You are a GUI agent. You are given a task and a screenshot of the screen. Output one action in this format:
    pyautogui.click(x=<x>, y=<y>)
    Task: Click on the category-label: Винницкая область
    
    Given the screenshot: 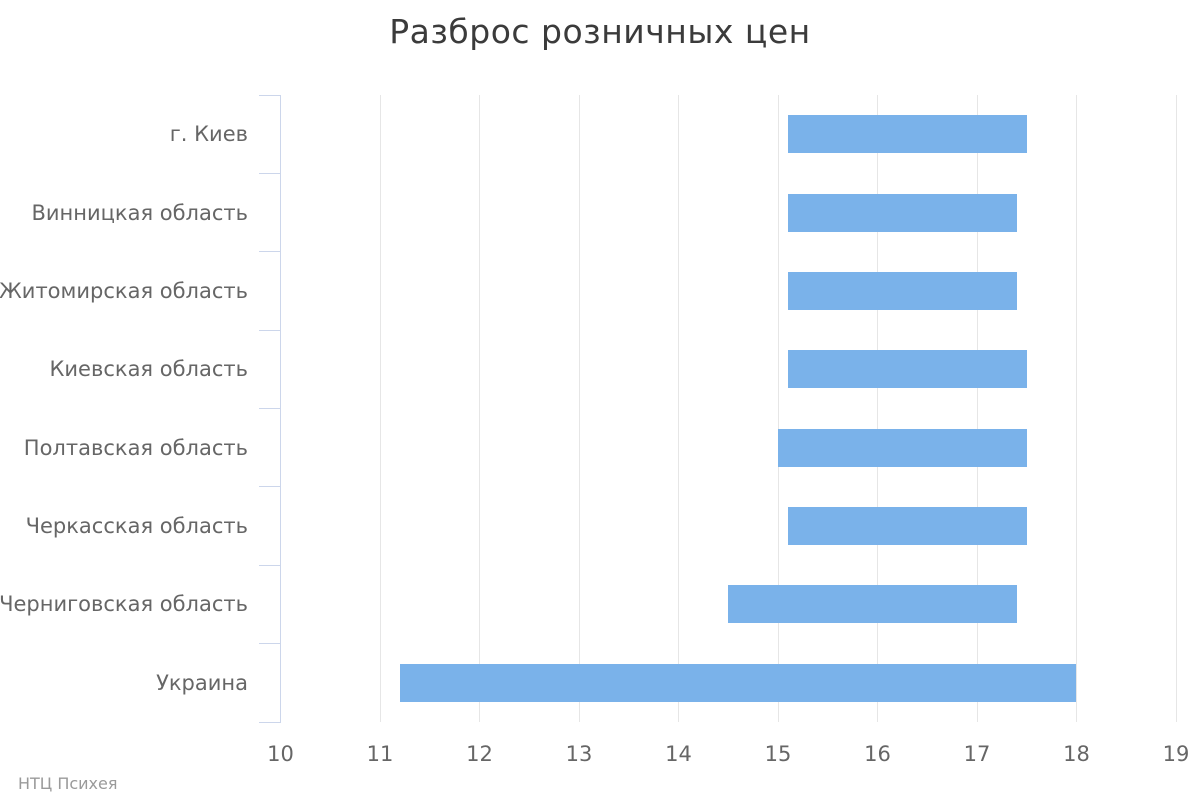 What is the action you would take?
    pyautogui.click(x=139, y=212)
    